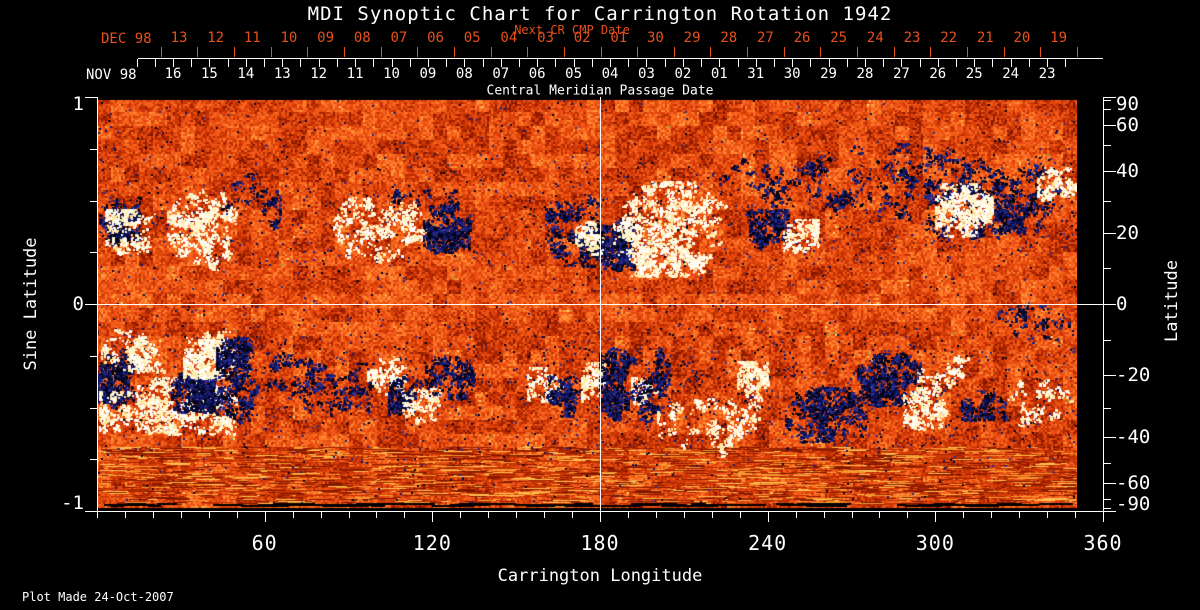  What do you see at coordinates (1022, 38) in the screenshot?
I see `cmp-day-label-dec: 20` at bounding box center [1022, 38].